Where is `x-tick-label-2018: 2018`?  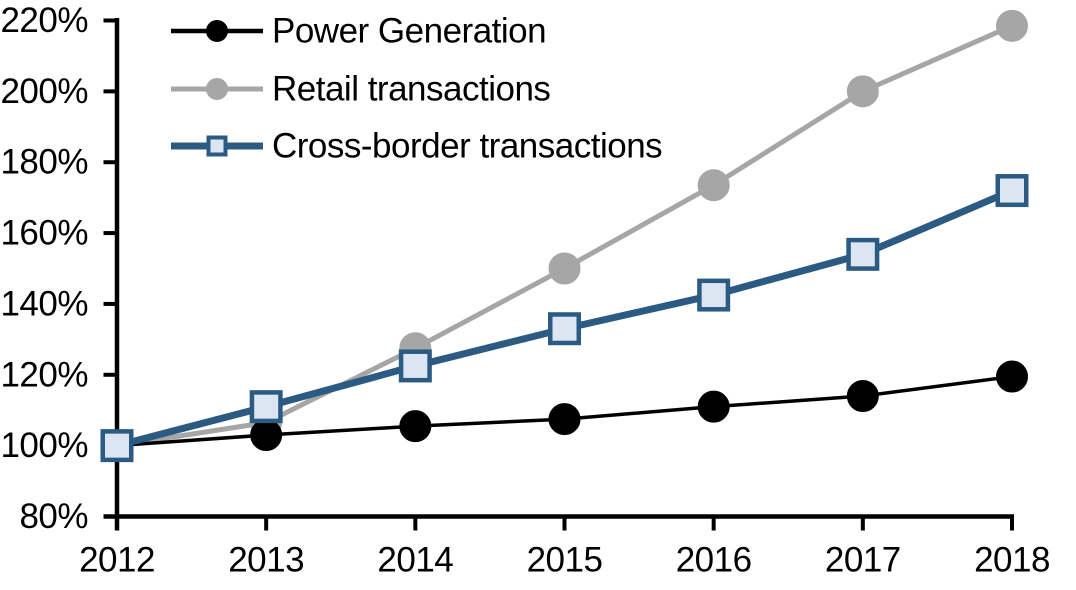 x-tick-label-2018: 2018 is located at coordinates (1012, 560).